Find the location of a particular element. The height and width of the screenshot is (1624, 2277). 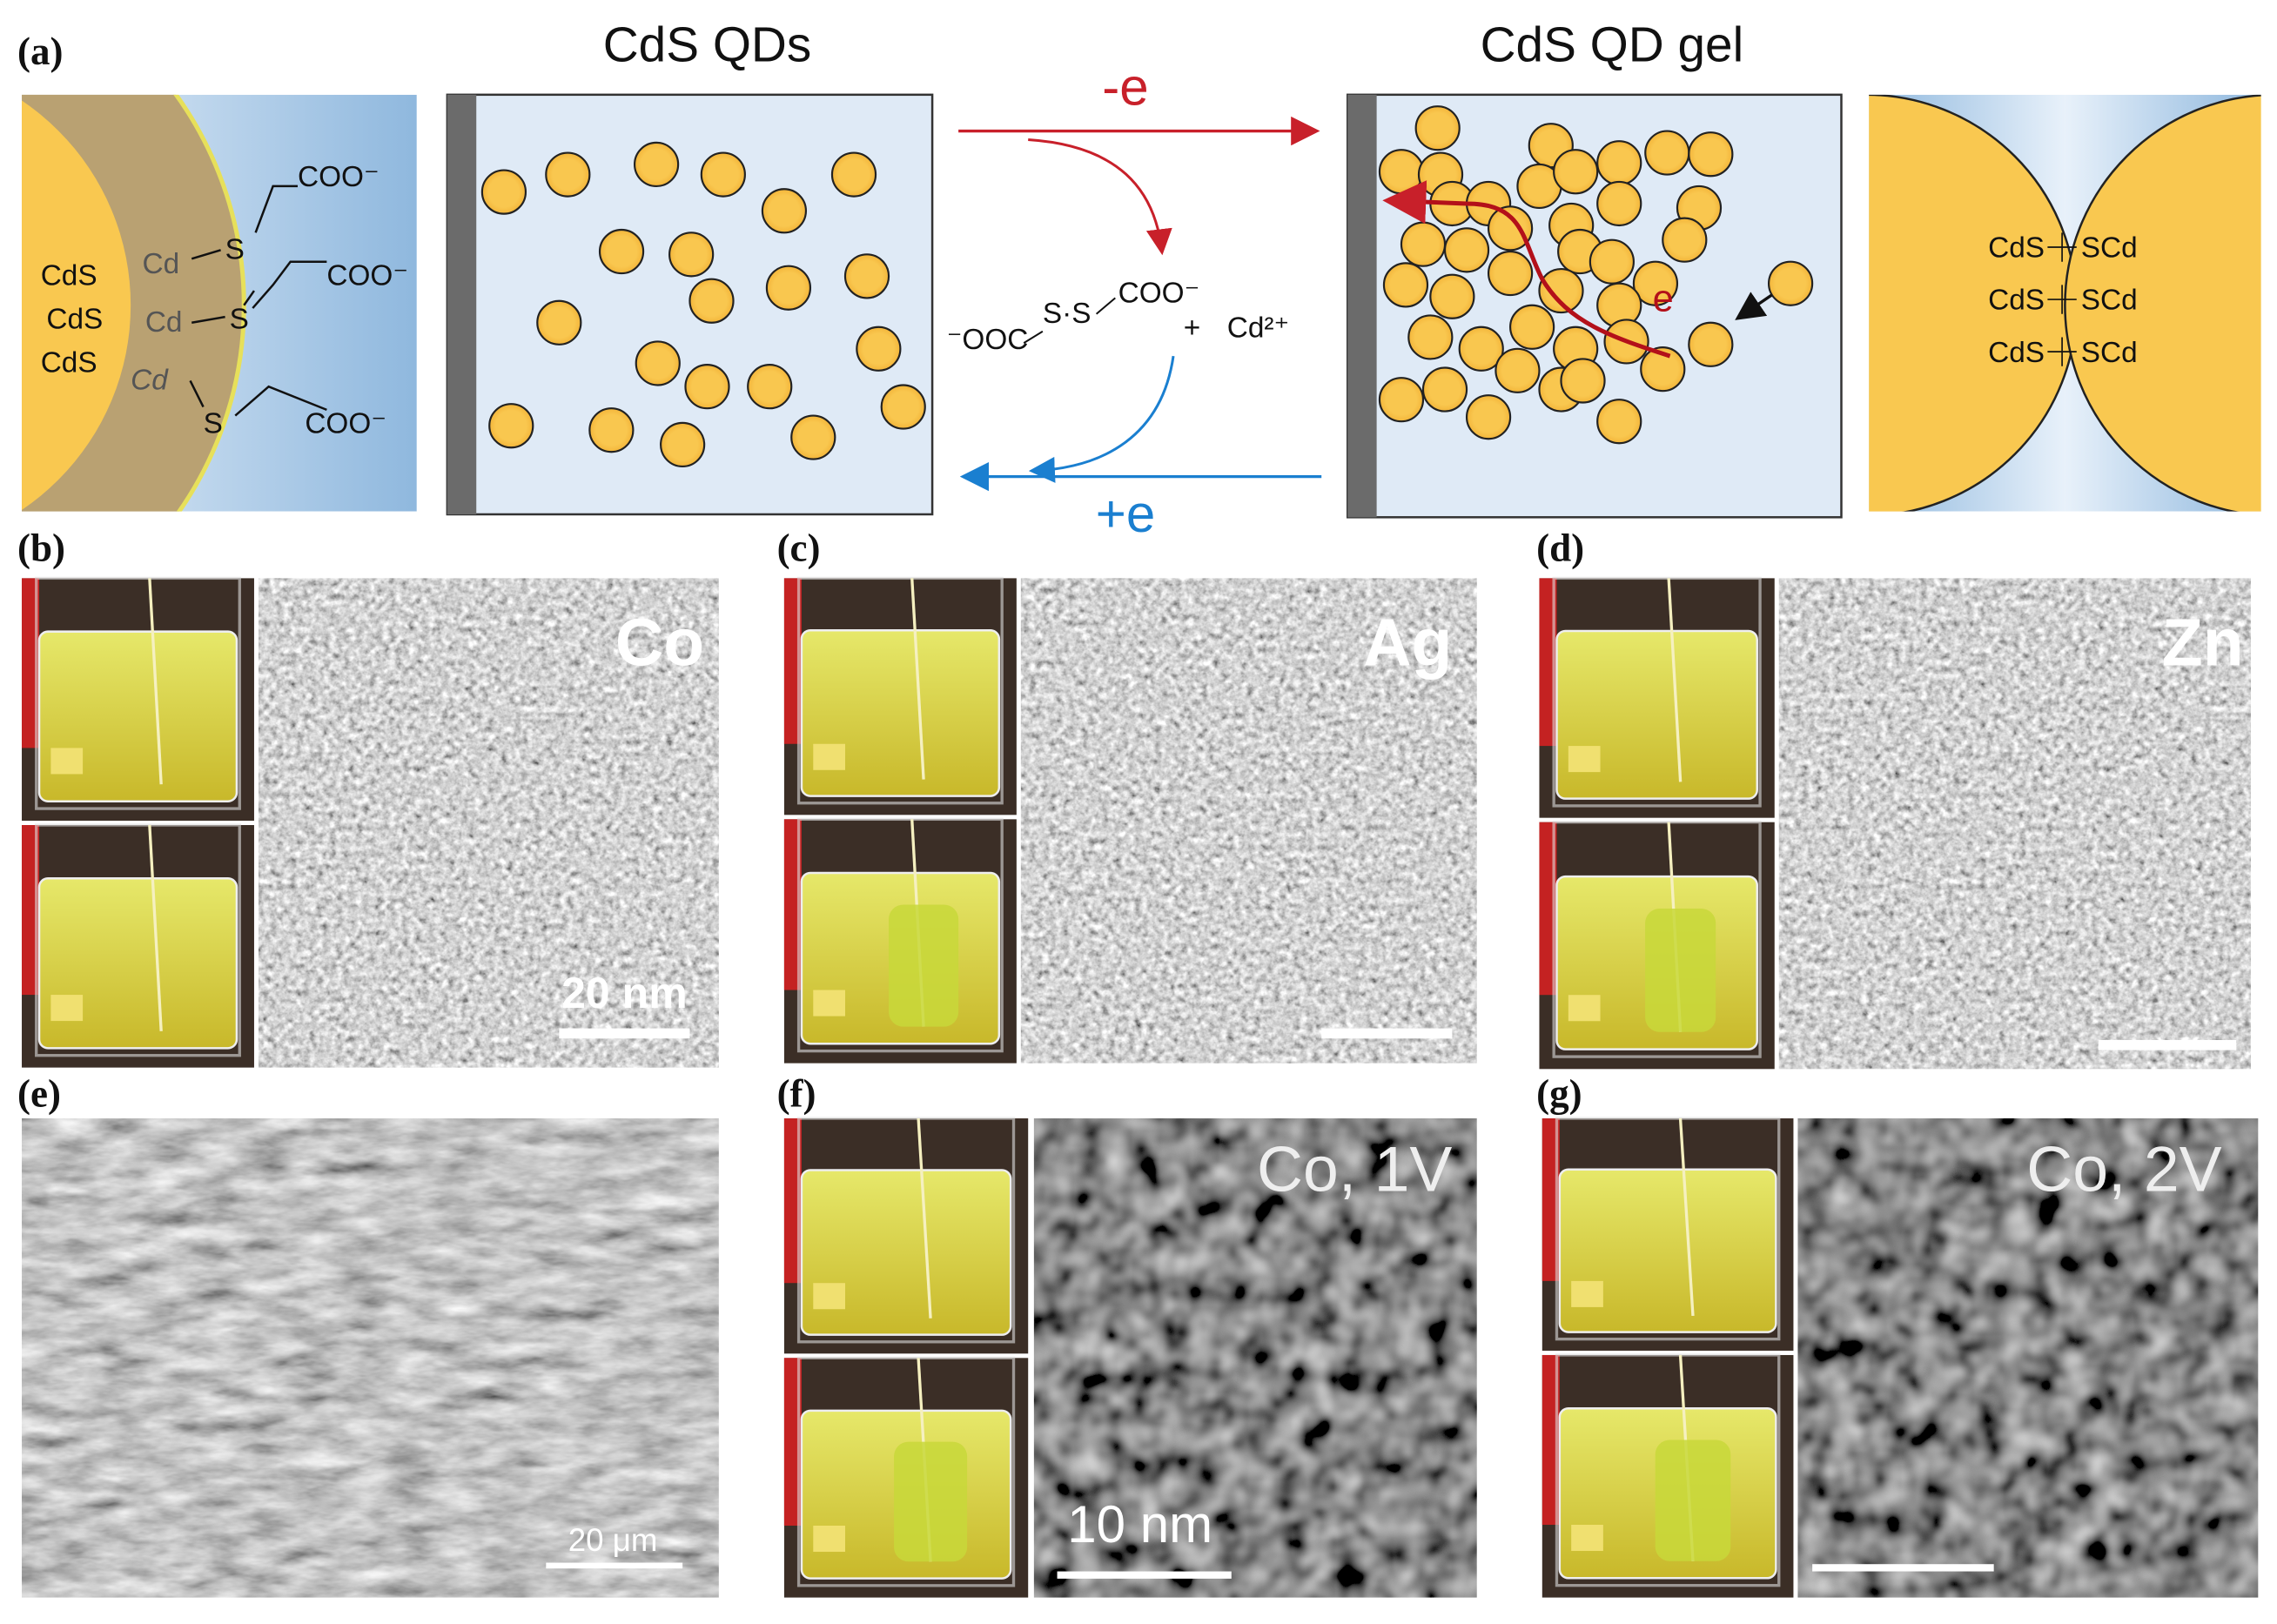

bond-panel is located at coordinates (2065, 303).